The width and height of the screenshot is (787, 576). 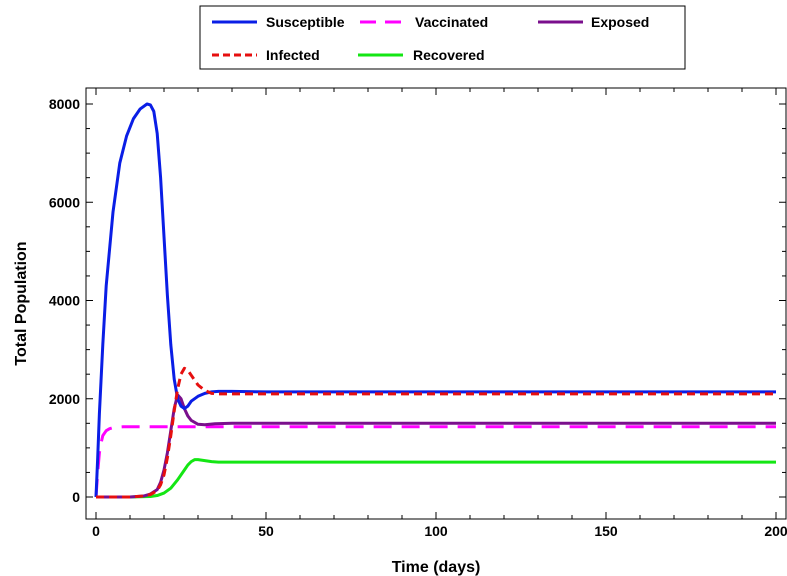 What do you see at coordinates (436, 531) in the screenshot?
I see `x-tick-label: 100` at bounding box center [436, 531].